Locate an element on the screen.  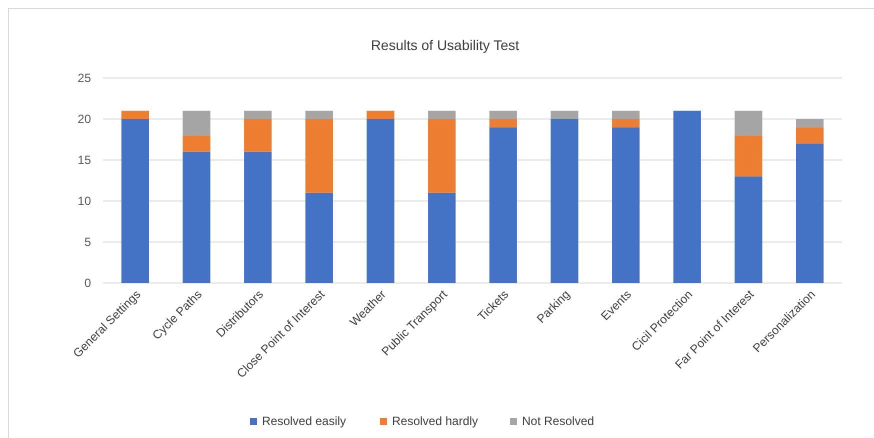
y-tick-label: 5 is located at coordinates (88, 242).